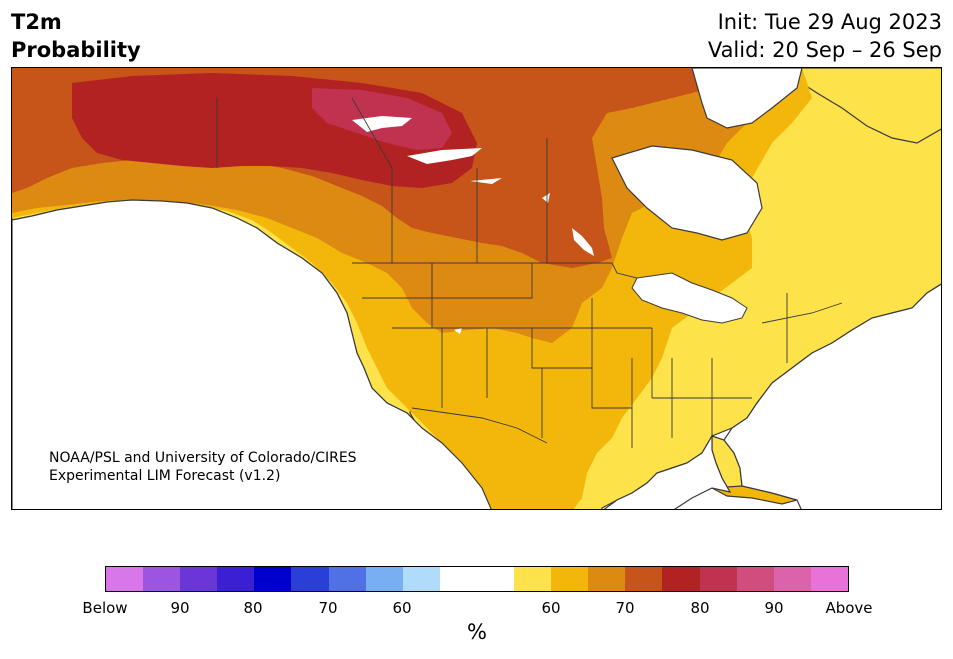  Describe the element at coordinates (105, 608) in the screenshot. I see `colorbar-tick-label: Below` at that location.